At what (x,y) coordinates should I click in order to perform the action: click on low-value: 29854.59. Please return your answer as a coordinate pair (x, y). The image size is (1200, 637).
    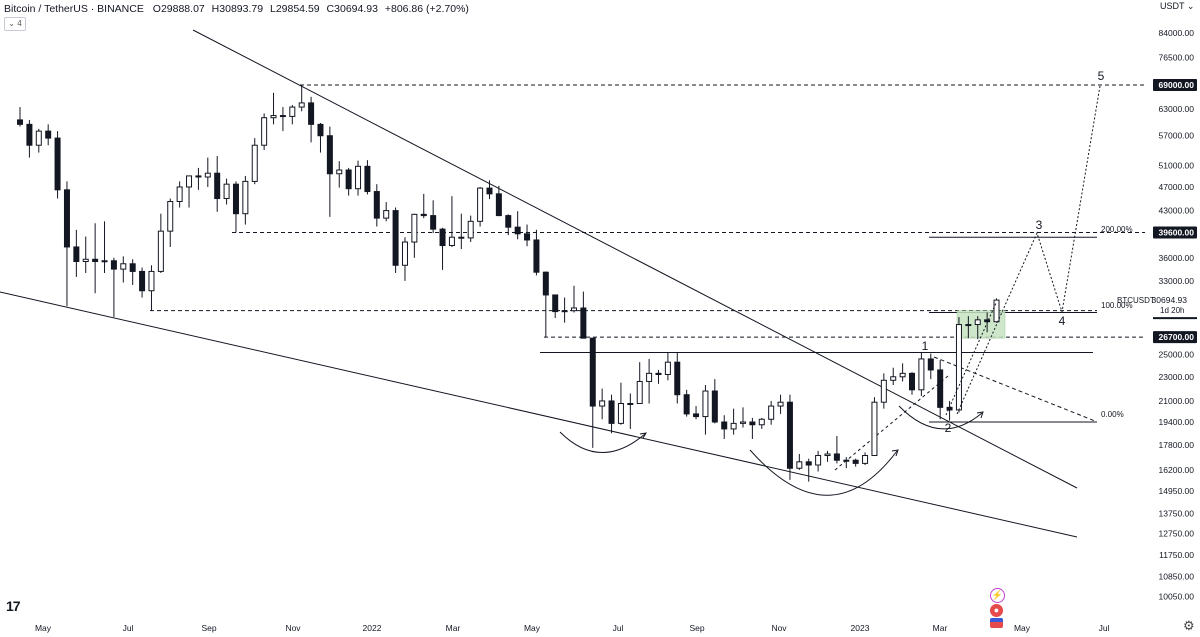
    Looking at the image, I should click on (297, 9).